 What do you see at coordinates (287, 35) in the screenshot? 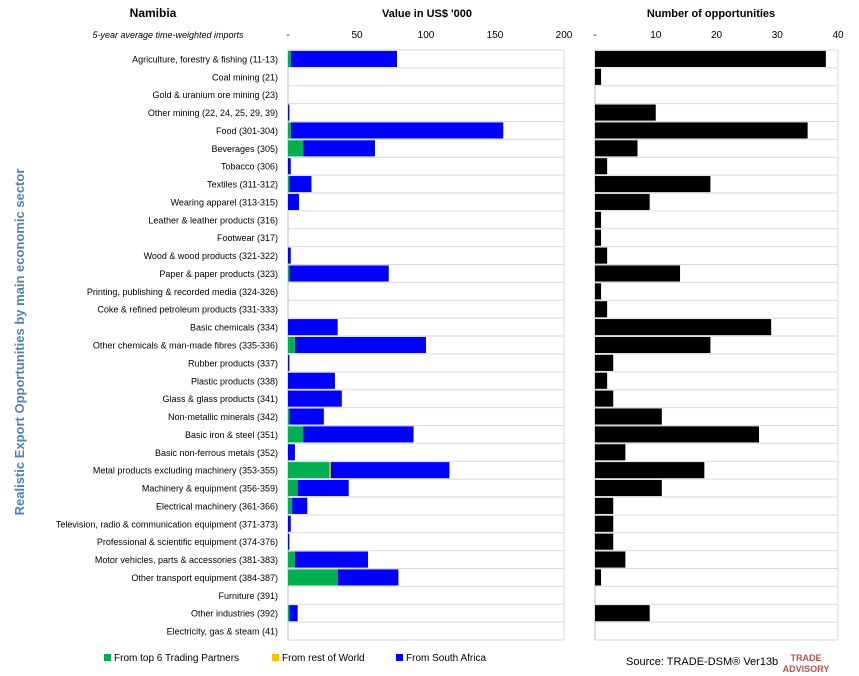
I see `value-chart-tick-label: -` at bounding box center [287, 35].